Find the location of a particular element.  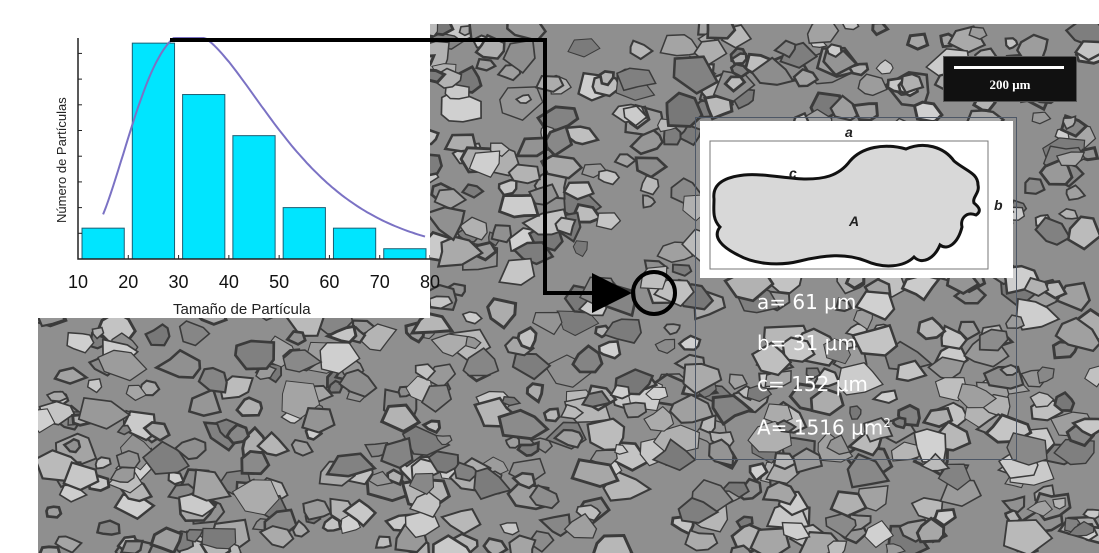

x-tick-label: 50 is located at coordinates (279, 282).